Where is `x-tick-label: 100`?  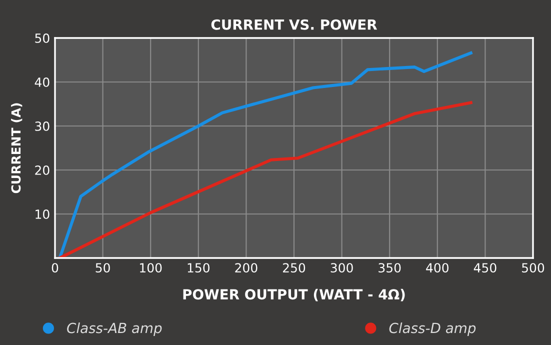 x-tick-label: 100 is located at coordinates (151, 268).